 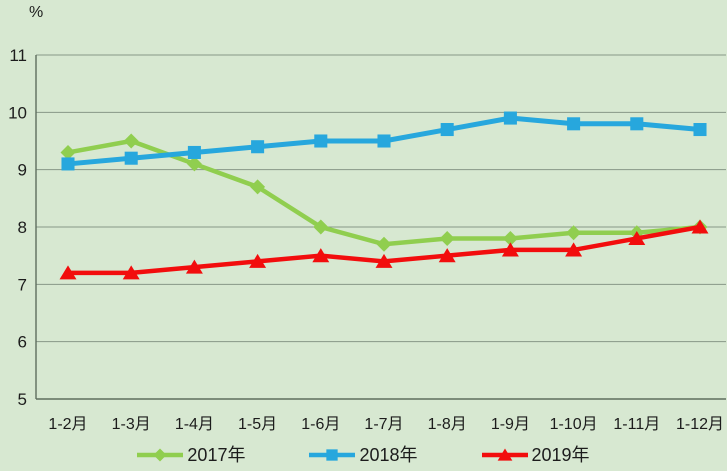 I want to click on legend-square-marker-icon, so click(x=332, y=455).